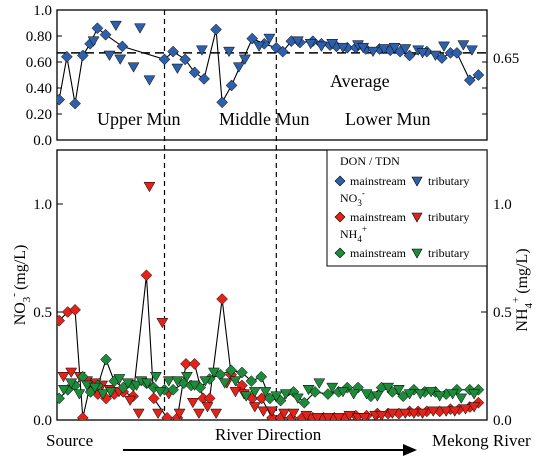 This screenshot has height=457, width=550. I want to click on bottom-right-y-tick-label-2: 1.0, so click(502, 205).